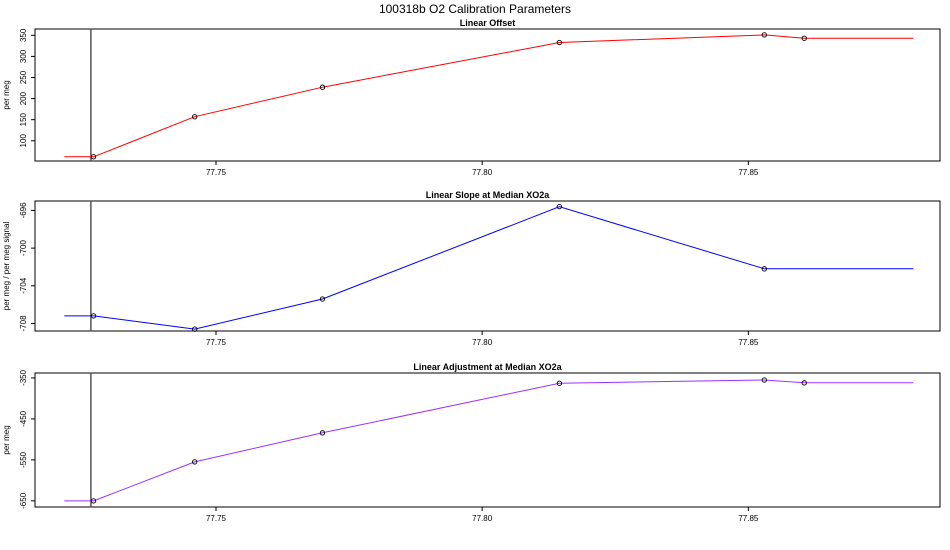  I want to click on y-tick-label: -700, so click(23, 248).